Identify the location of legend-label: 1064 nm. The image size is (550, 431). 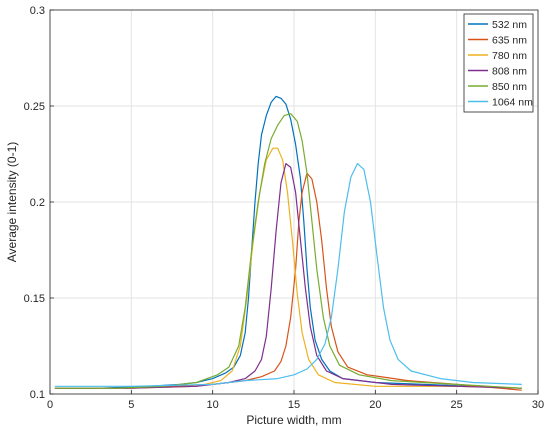
(512, 103).